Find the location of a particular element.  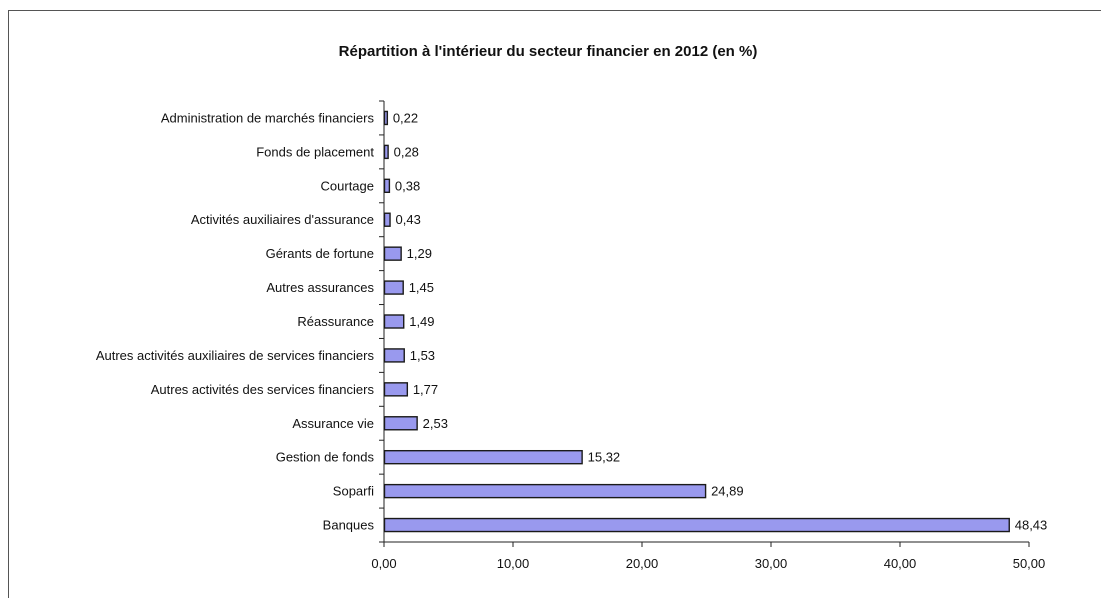

category-label: Gestion de fonds is located at coordinates (325, 457).